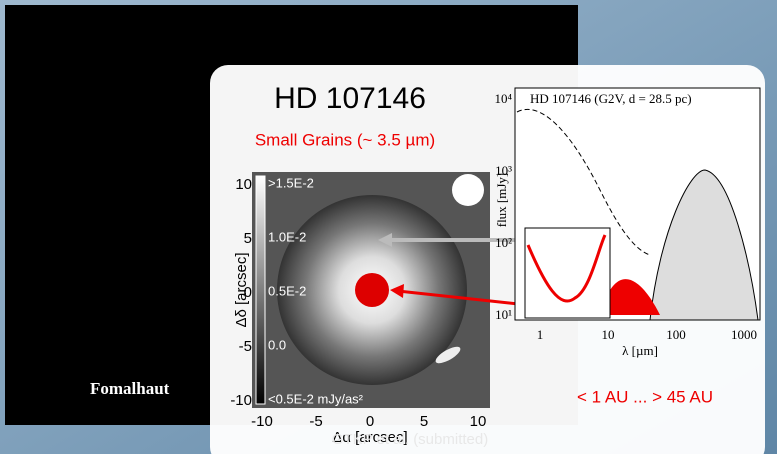  I want to click on gray-arrow-head, so click(385, 240).